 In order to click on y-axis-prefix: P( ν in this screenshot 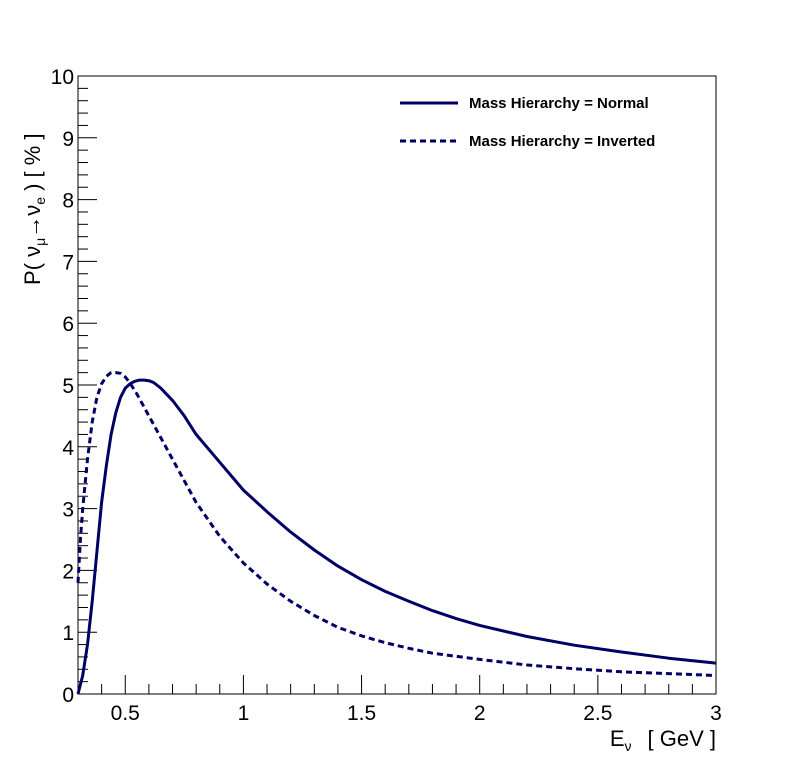, I will do `click(32, 265)`.